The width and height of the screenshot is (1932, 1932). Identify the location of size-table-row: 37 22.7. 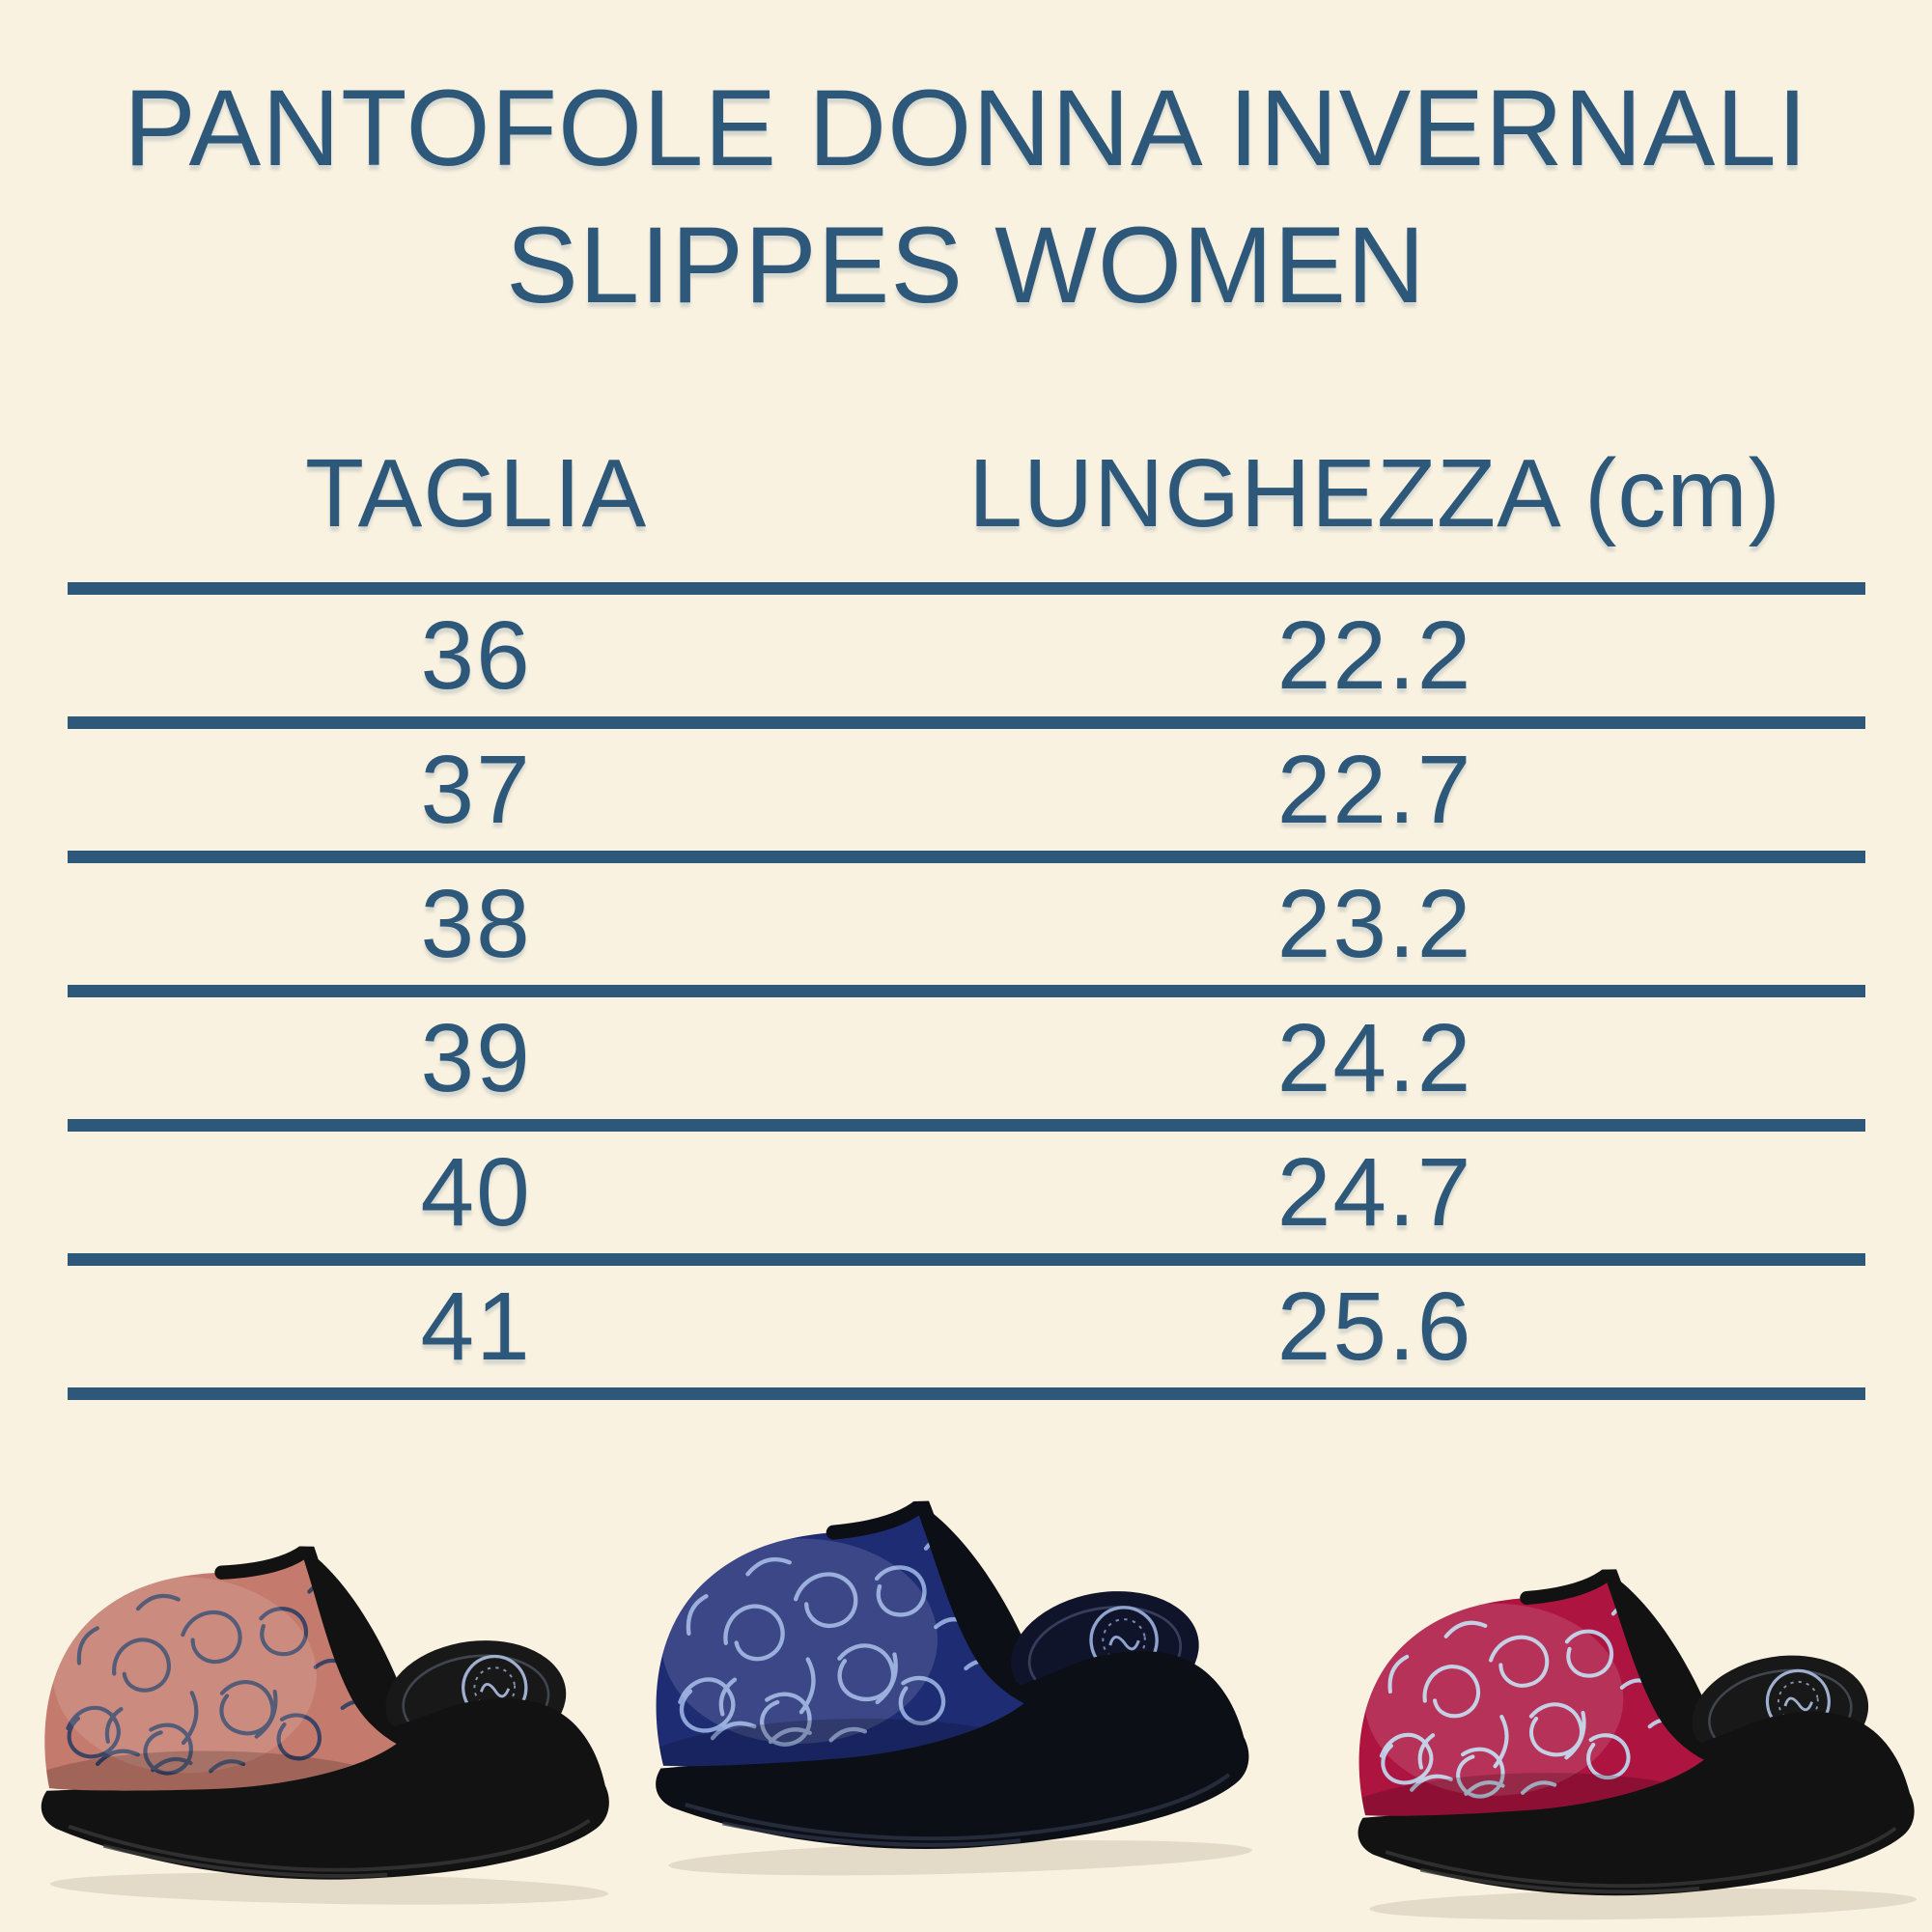
(966, 787).